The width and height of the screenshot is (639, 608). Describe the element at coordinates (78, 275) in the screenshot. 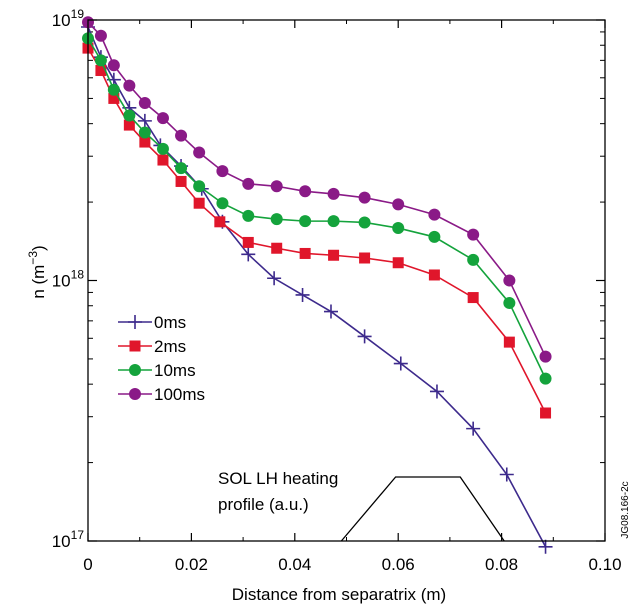

I see `y-tick-label-exponent: 18` at that location.